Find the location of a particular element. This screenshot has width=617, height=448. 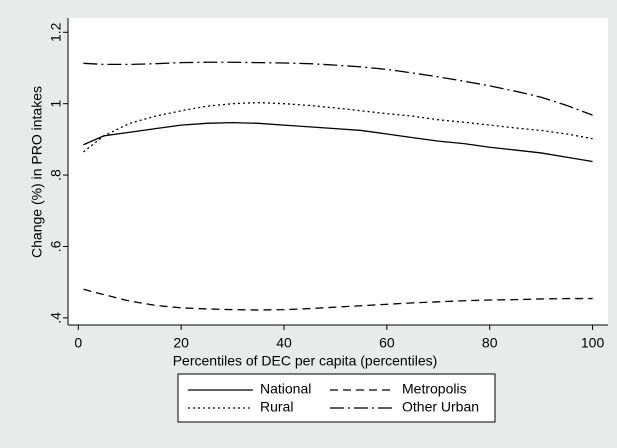

y-tick-label: .4 is located at coordinates (56, 318).